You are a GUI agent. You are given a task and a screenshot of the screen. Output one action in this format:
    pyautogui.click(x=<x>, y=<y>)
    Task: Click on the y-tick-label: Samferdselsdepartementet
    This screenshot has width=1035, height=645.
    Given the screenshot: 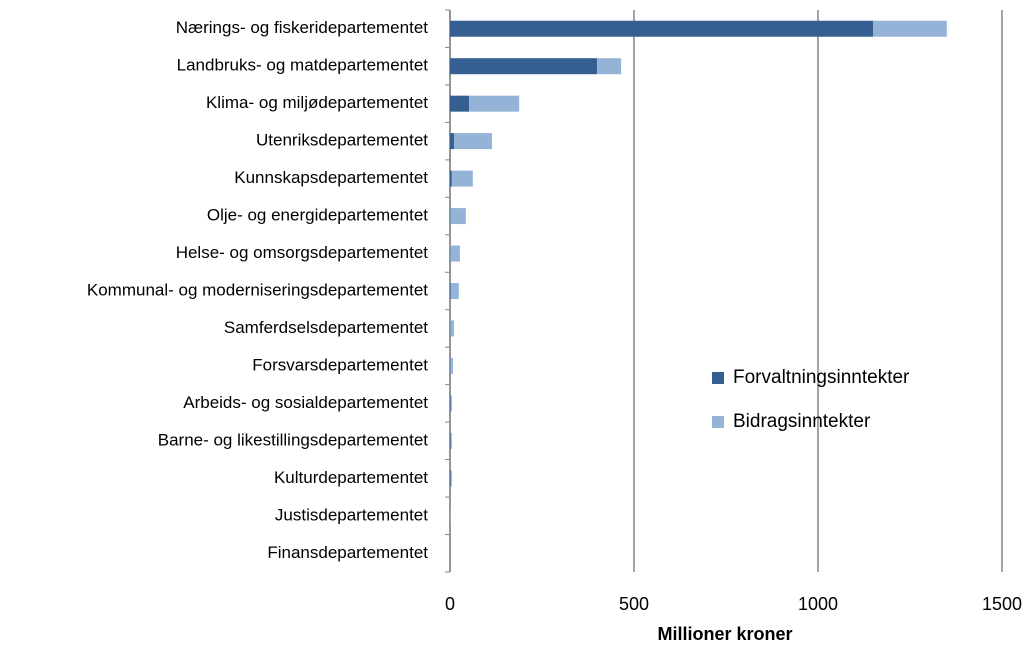 What is the action you would take?
    pyautogui.click(x=326, y=327)
    